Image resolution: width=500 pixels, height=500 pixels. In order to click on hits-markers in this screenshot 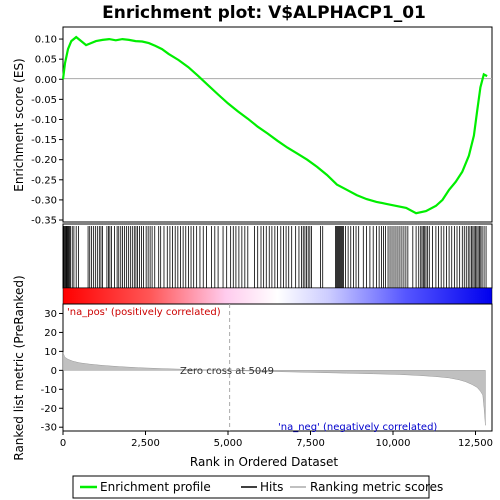, I will do `click(275, 257)`.